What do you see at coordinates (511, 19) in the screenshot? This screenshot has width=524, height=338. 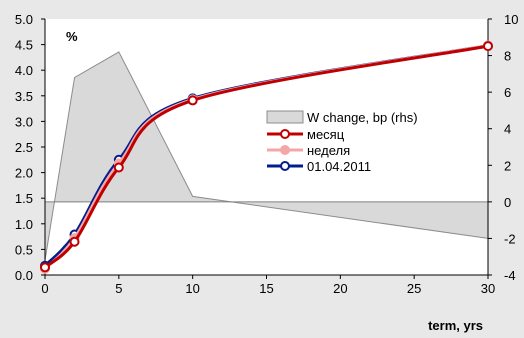 I see `y-right-tick-label: 10` at bounding box center [511, 19].